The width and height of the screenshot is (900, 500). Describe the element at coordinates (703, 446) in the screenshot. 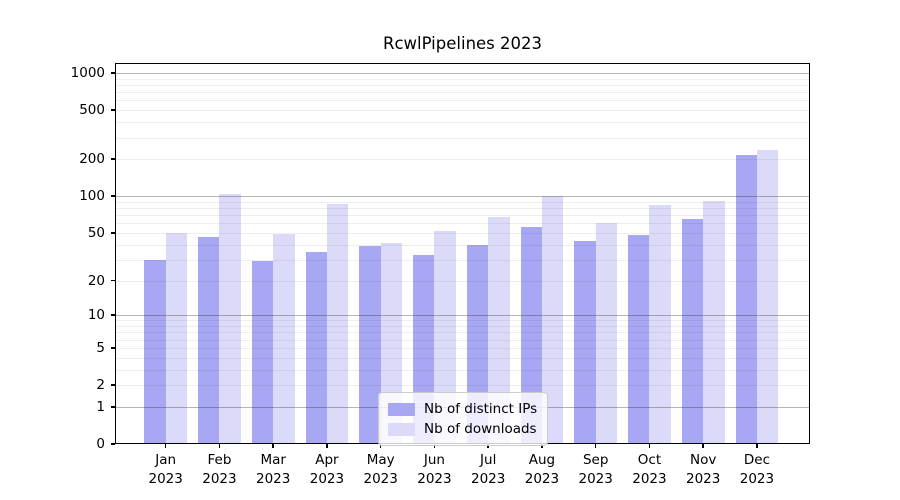

I see `x-tick-mark-nov` at that location.